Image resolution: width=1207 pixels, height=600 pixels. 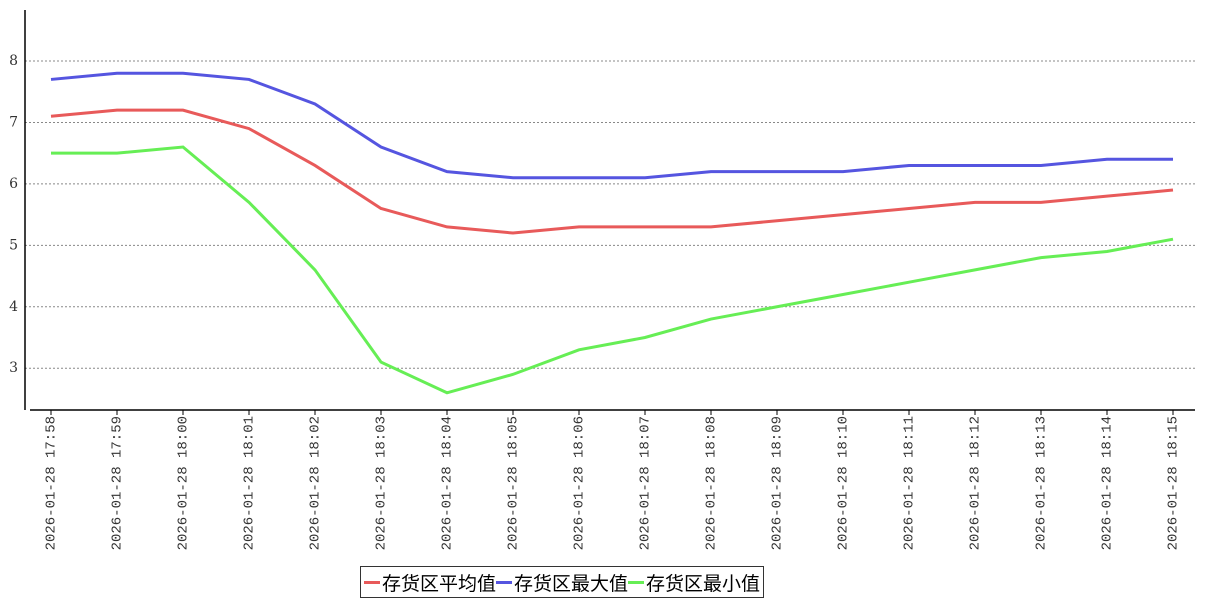 I want to click on x-tick-label: 2026-01-28 18:01, so click(x=250, y=483).